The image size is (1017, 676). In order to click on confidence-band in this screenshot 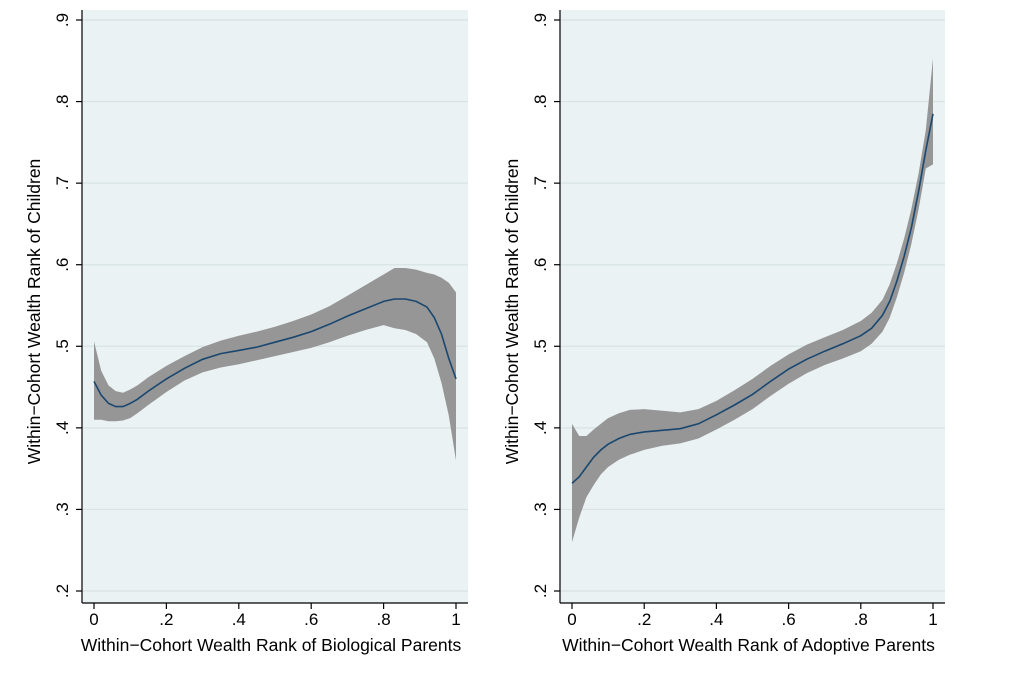, I will do `click(275, 364)`.